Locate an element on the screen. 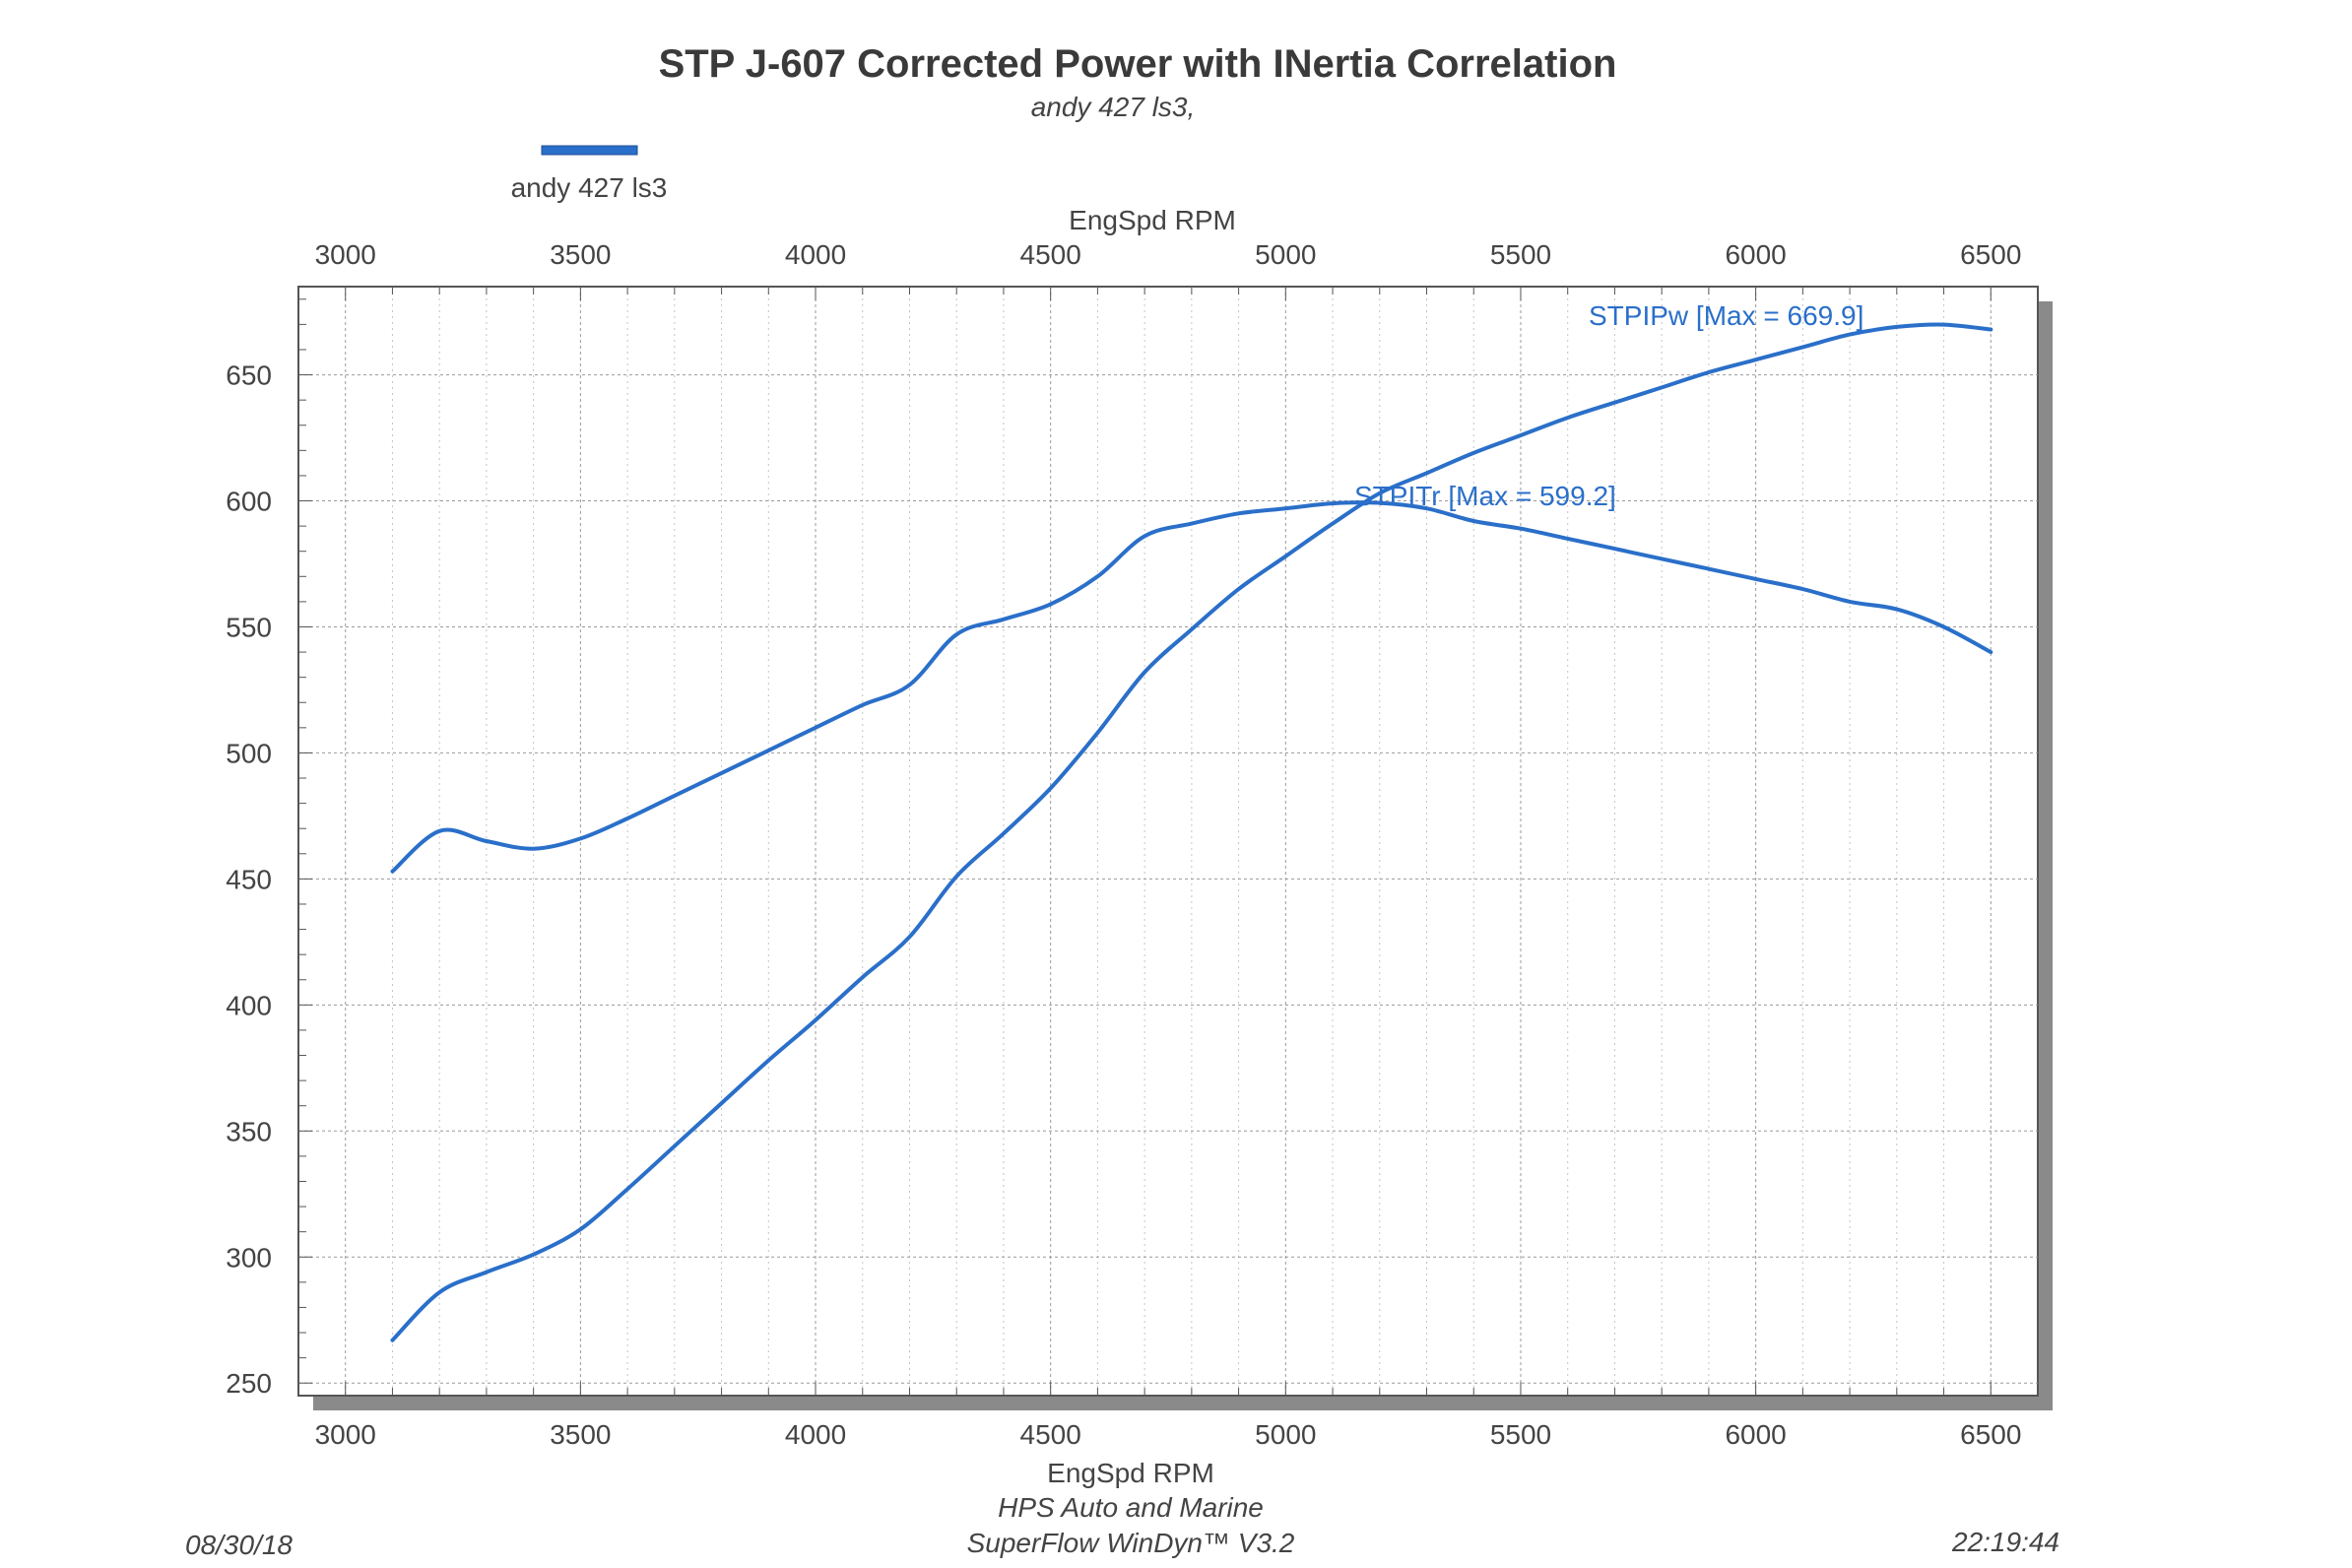 The image size is (2352, 1568). x-tick-label-bottom: 6000 is located at coordinates (1756, 1435).